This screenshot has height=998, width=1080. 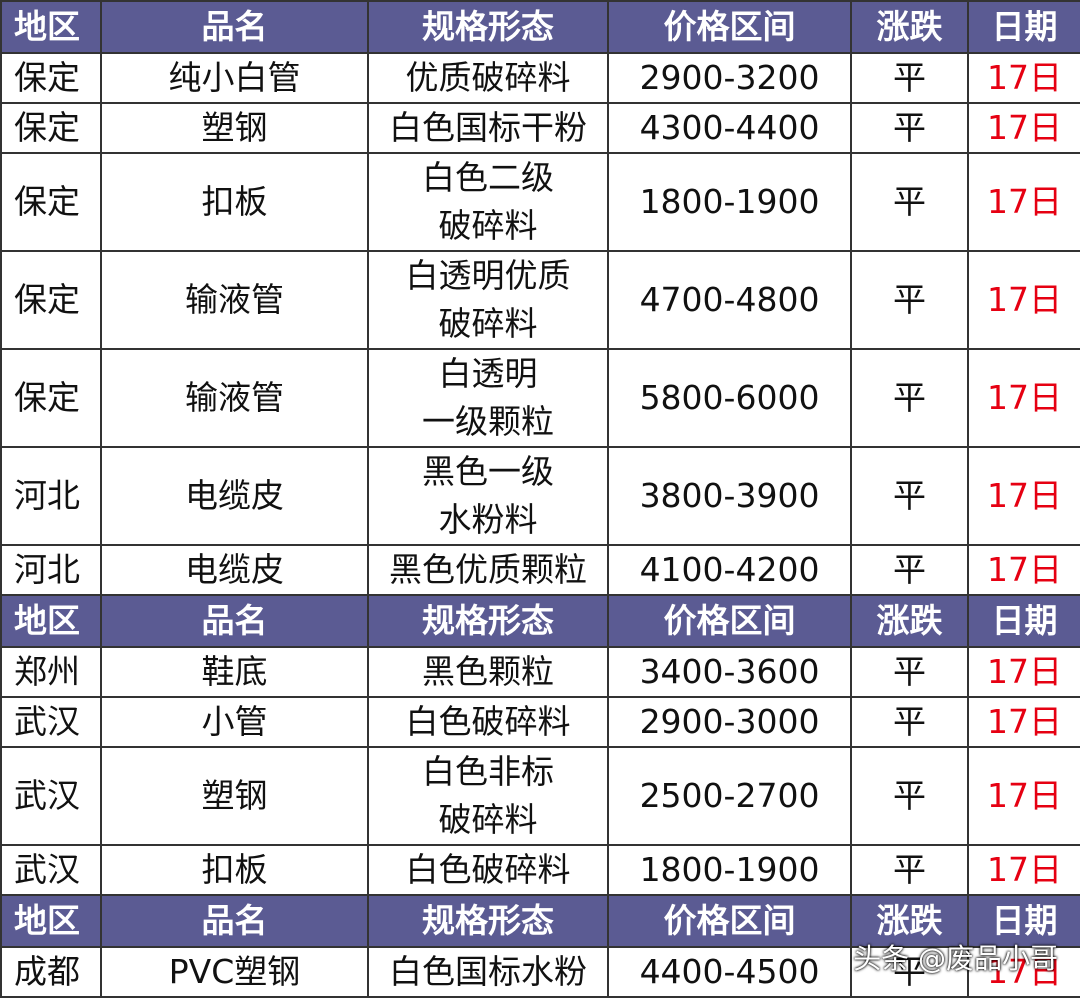 I want to click on cell: 4700-4800, so click(x=729, y=300).